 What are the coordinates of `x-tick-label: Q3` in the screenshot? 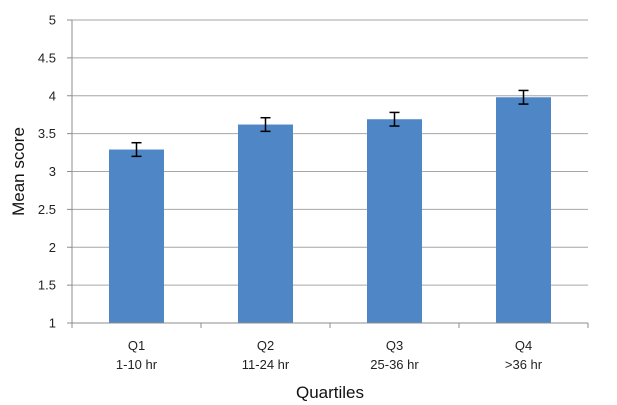 It's located at (394, 345).